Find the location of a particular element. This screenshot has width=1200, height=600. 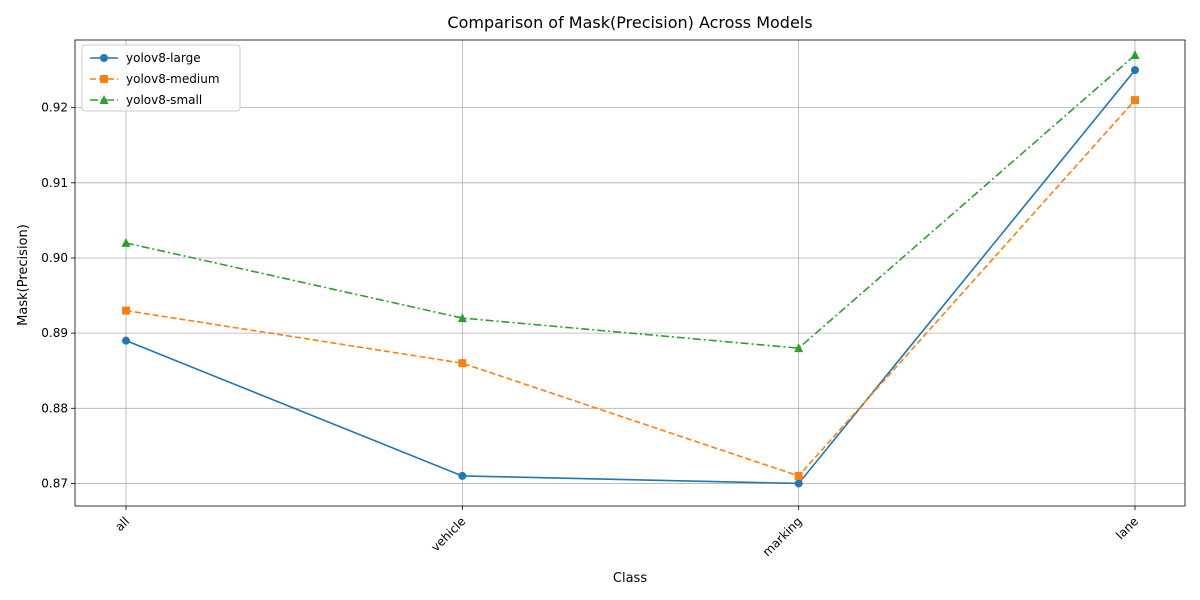

y-tick-label: 0.88 is located at coordinates (54, 408).